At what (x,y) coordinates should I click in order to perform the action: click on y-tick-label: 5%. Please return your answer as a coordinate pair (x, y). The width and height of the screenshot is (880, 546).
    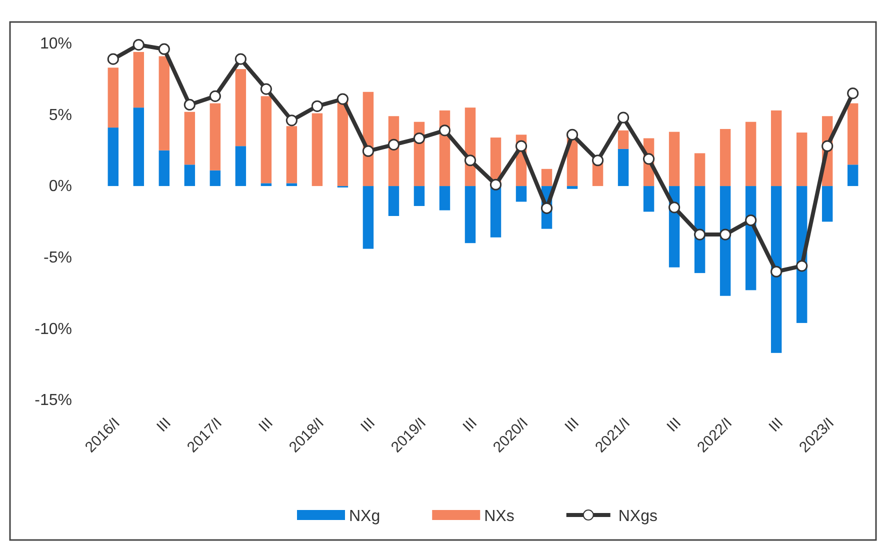
    Looking at the image, I should click on (60, 115).